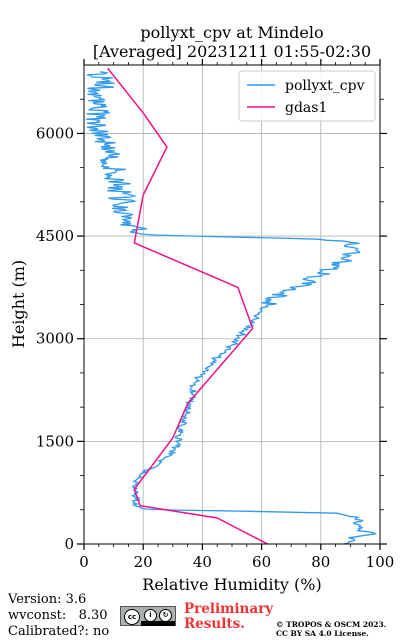 The image size is (400, 640). I want to click on legend-box, so click(307, 96).